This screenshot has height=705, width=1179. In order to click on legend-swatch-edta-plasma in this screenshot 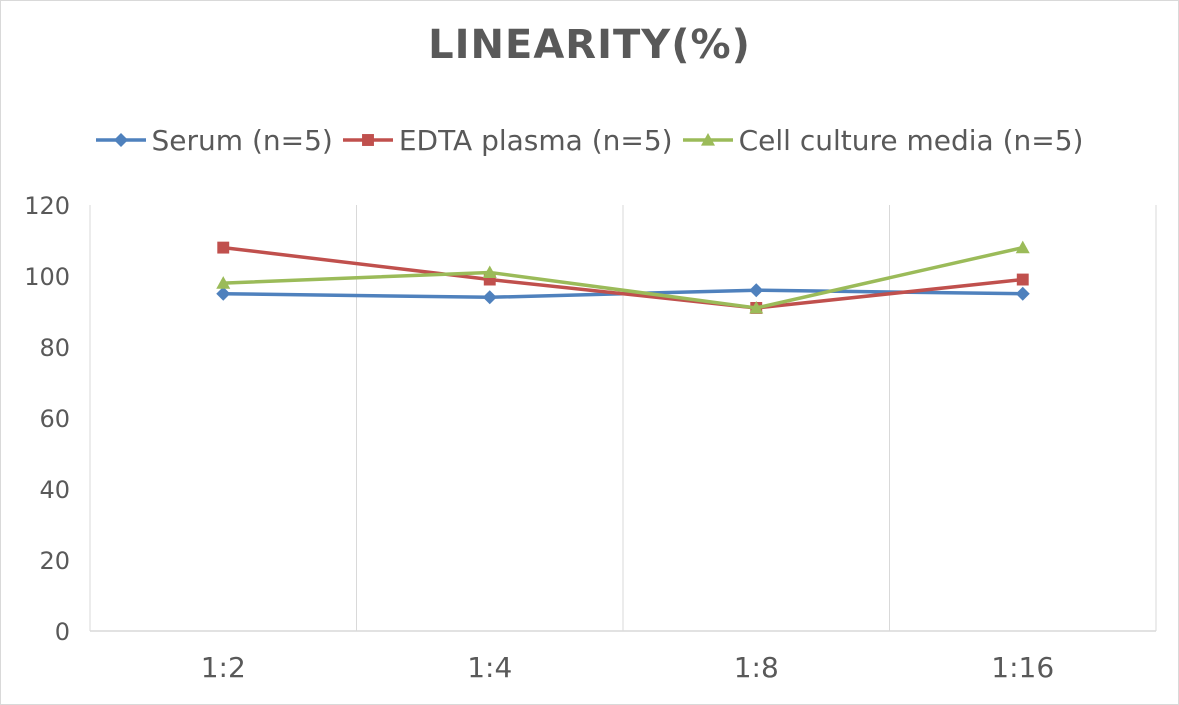, I will do `click(367, 140)`.